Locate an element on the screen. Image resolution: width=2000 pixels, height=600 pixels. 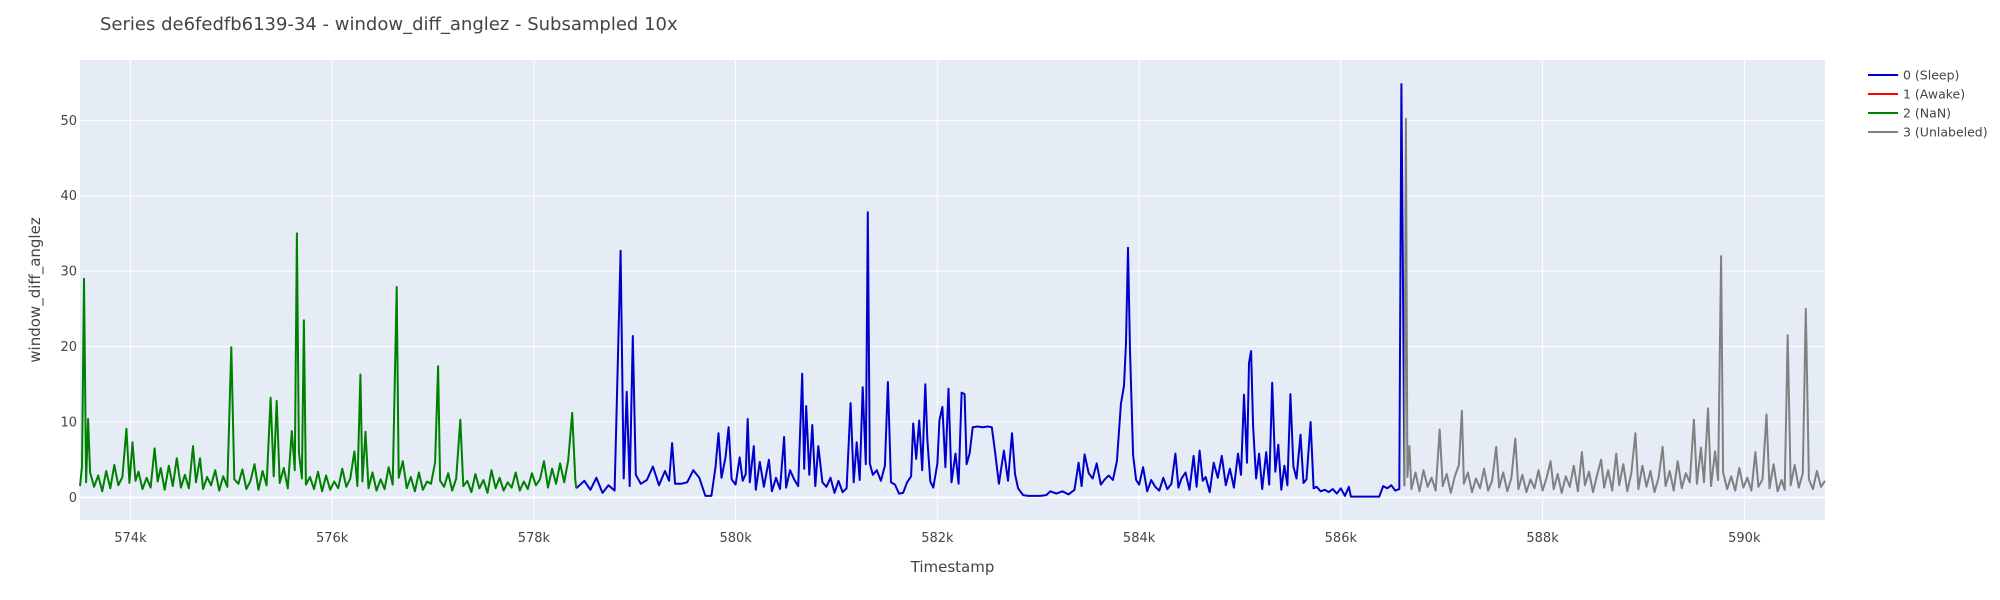
y-axis-title: window_diff_anglez is located at coordinates (35, 290).